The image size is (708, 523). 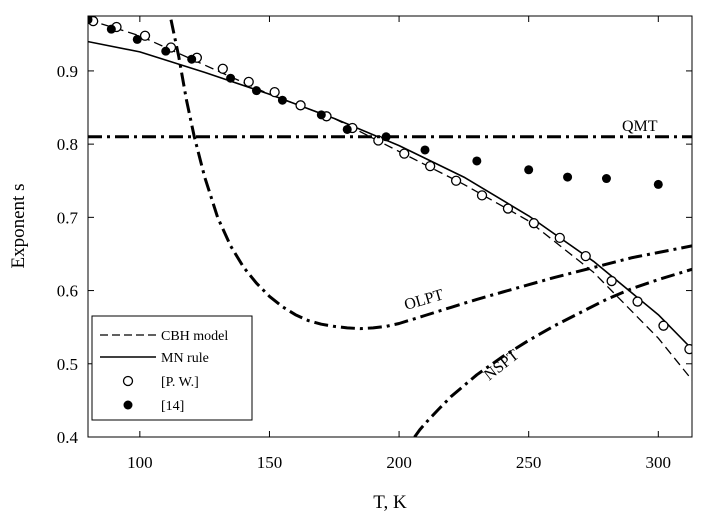 I want to click on legend: CBH model MN rule [P. W.] [14], so click(x=172, y=368).